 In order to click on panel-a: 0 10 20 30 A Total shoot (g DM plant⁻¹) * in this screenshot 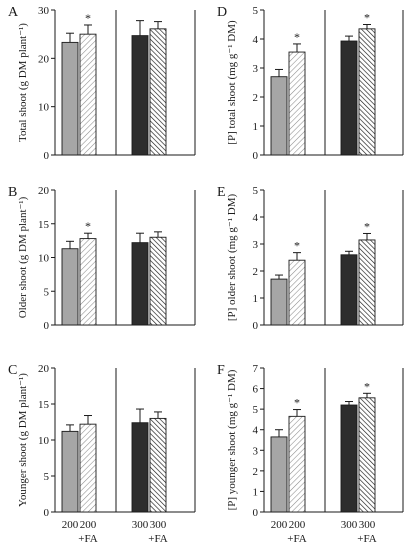, I will do `click(102, 83)`.